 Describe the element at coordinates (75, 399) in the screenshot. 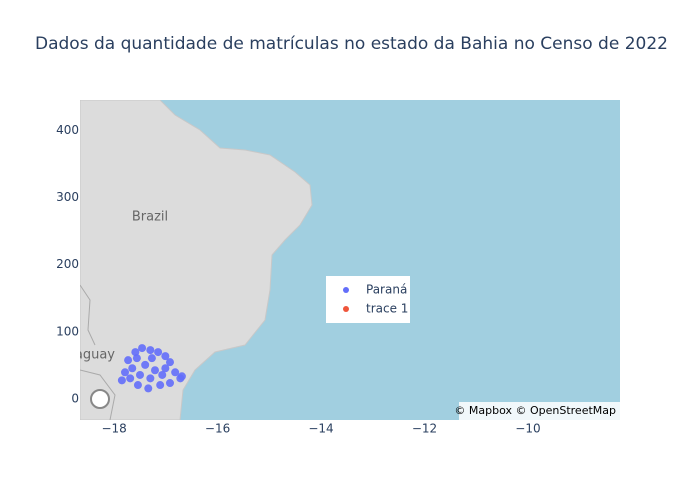

I see `y-tick-label: 0` at that location.